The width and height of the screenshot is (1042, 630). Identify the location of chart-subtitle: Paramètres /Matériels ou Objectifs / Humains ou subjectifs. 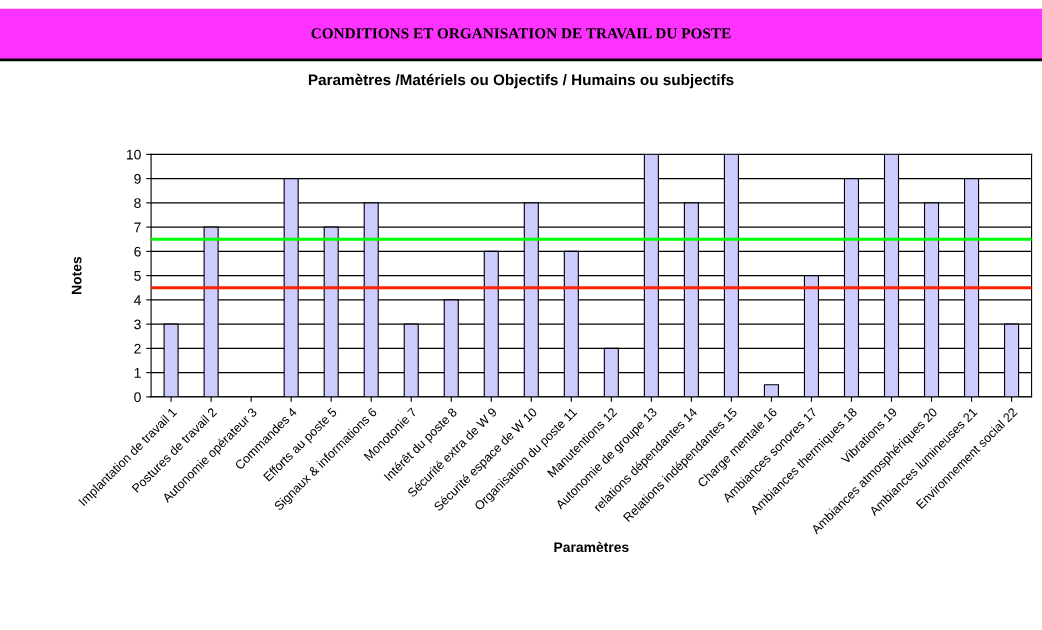
(521, 81).